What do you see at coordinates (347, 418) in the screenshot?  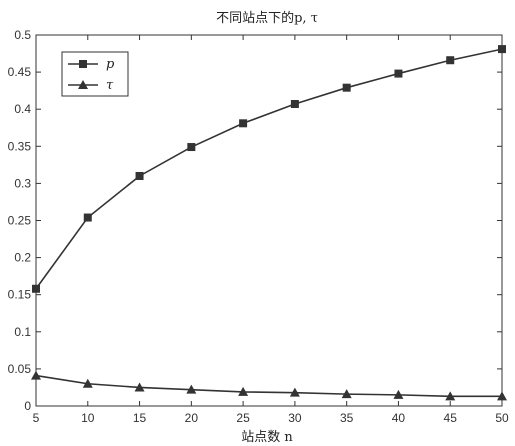 I see `x-tick-label: 35` at bounding box center [347, 418].